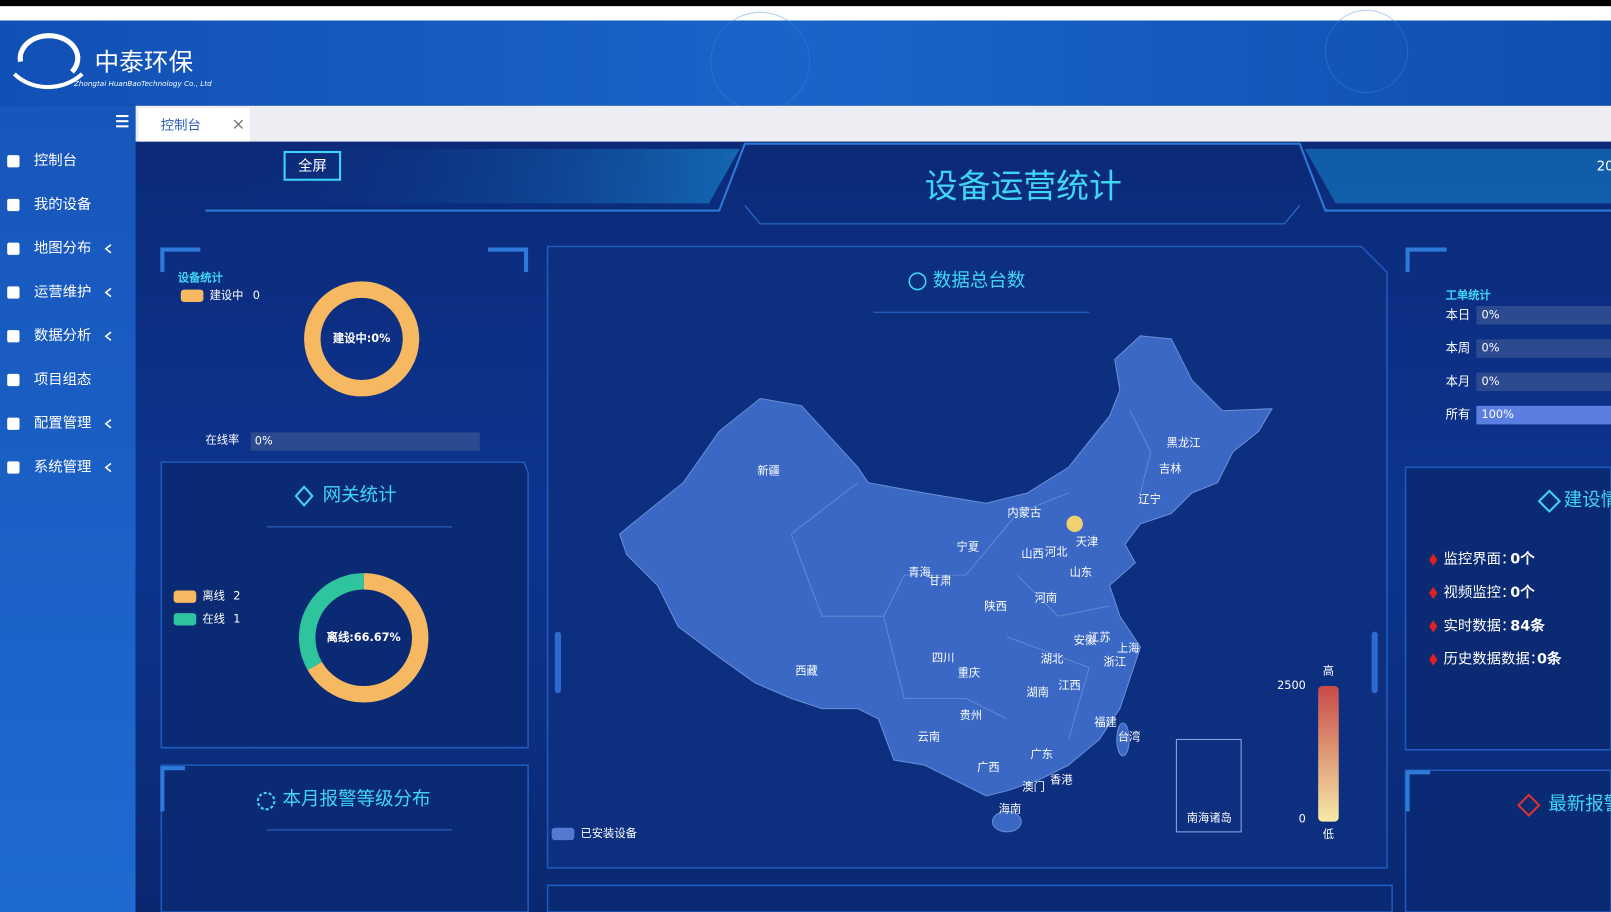  I want to click on province-label: 湖北, so click(1052, 658).